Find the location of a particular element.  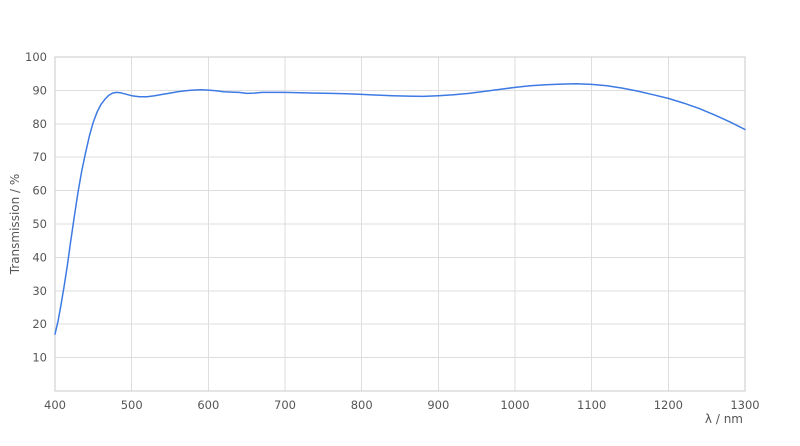

y-tick-label: 60 is located at coordinates (39, 191).